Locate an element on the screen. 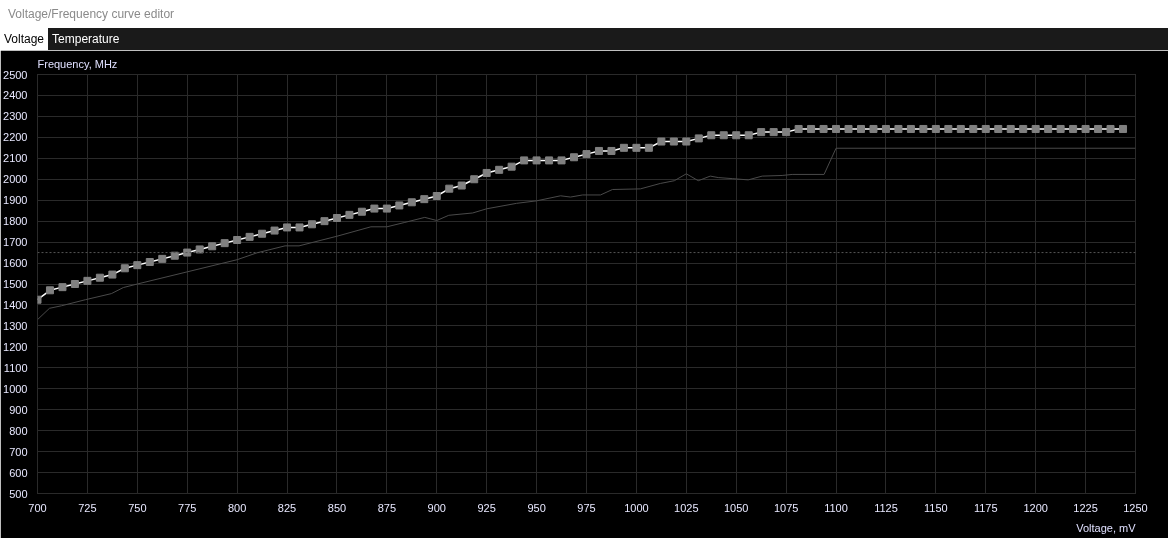 This screenshot has width=1168, height=541. y-tick-label: 1900 is located at coordinates (15, 200).